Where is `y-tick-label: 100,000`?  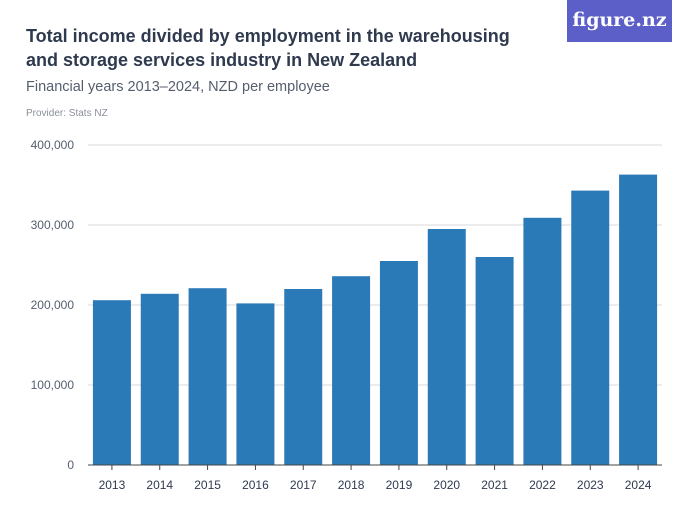 y-tick-label: 100,000 is located at coordinates (53, 385).